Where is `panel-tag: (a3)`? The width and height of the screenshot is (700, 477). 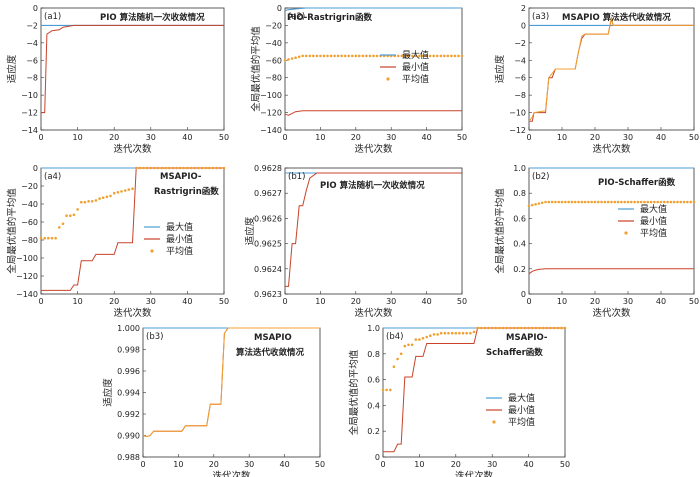
panel-tag: (a3) is located at coordinates (540, 17).